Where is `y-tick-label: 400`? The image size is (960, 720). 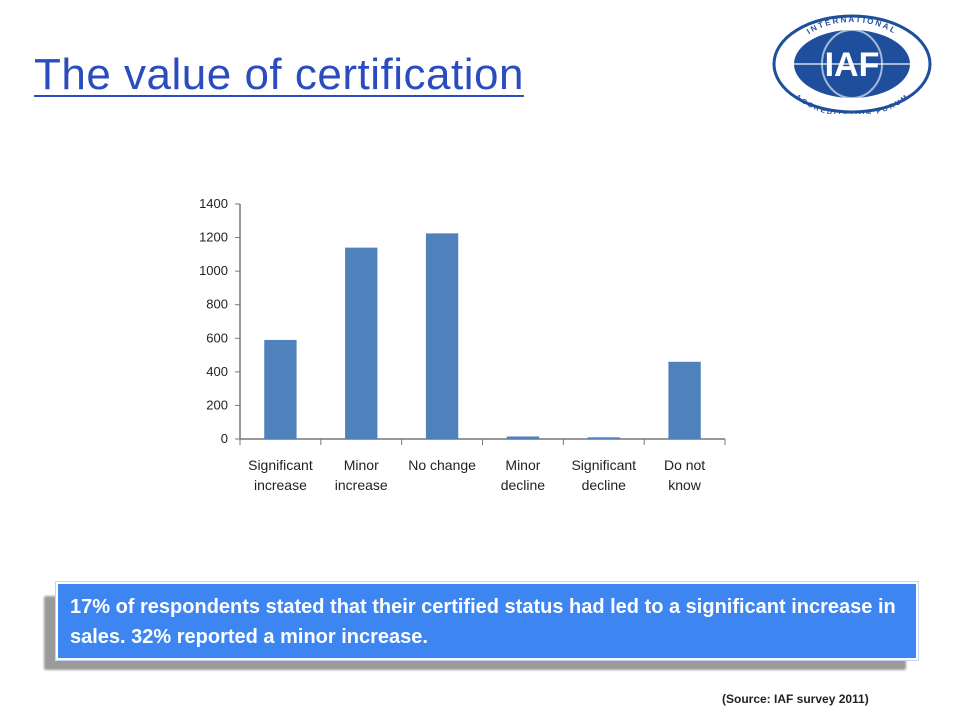 y-tick-label: 400 is located at coordinates (217, 371).